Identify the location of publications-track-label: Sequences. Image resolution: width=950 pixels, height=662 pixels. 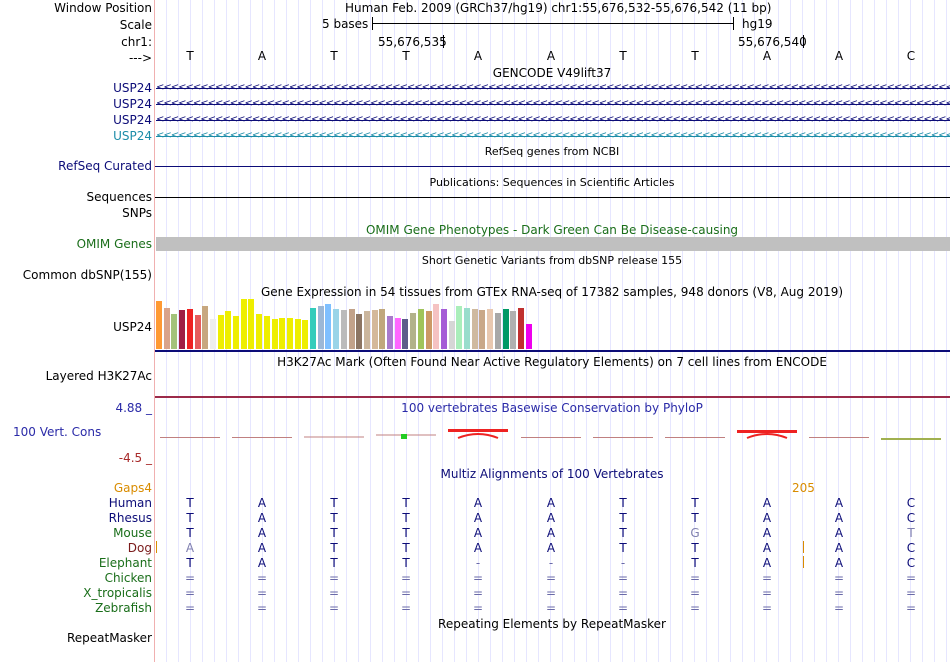
(119, 197).